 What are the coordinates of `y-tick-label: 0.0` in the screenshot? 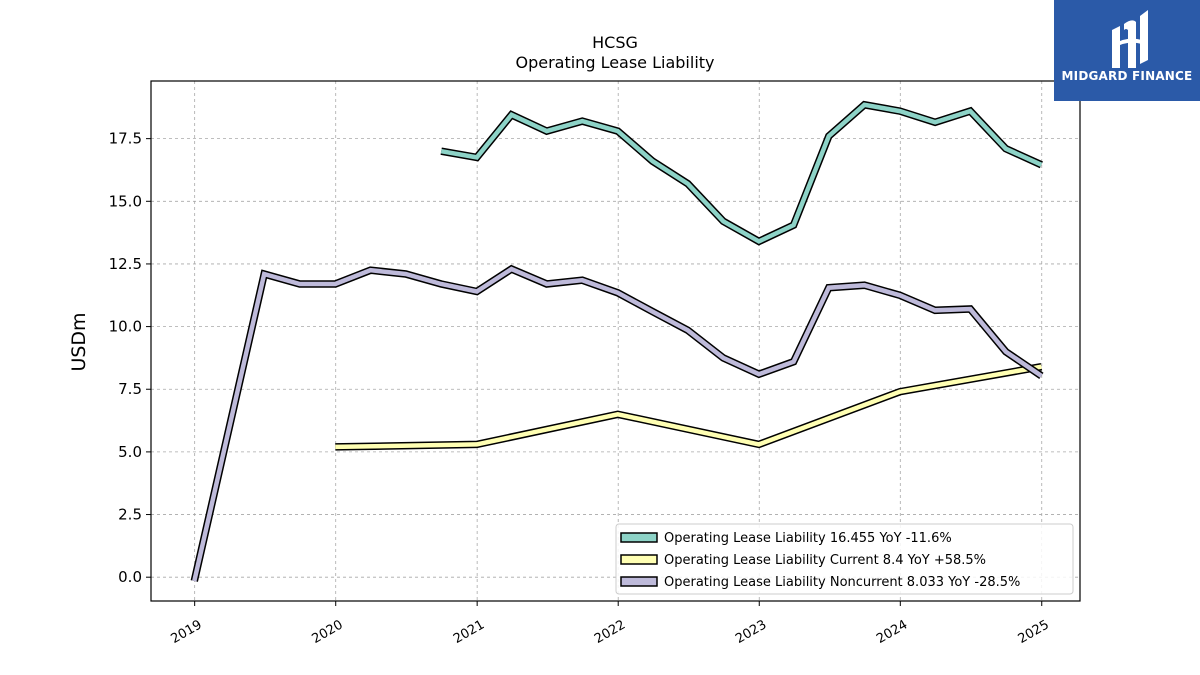 It's located at (130, 577).